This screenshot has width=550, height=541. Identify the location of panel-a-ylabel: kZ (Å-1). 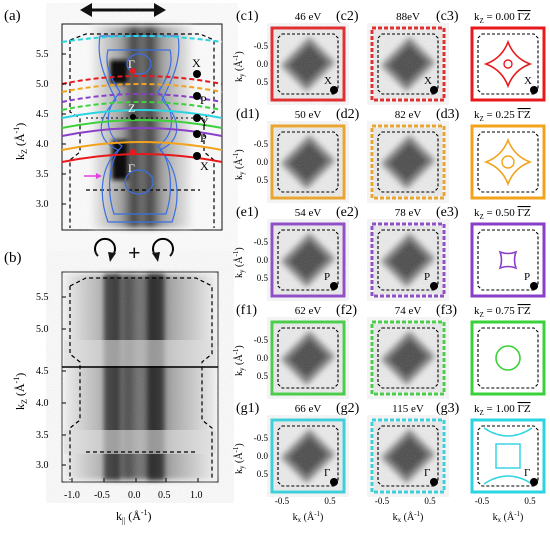
(20, 141).